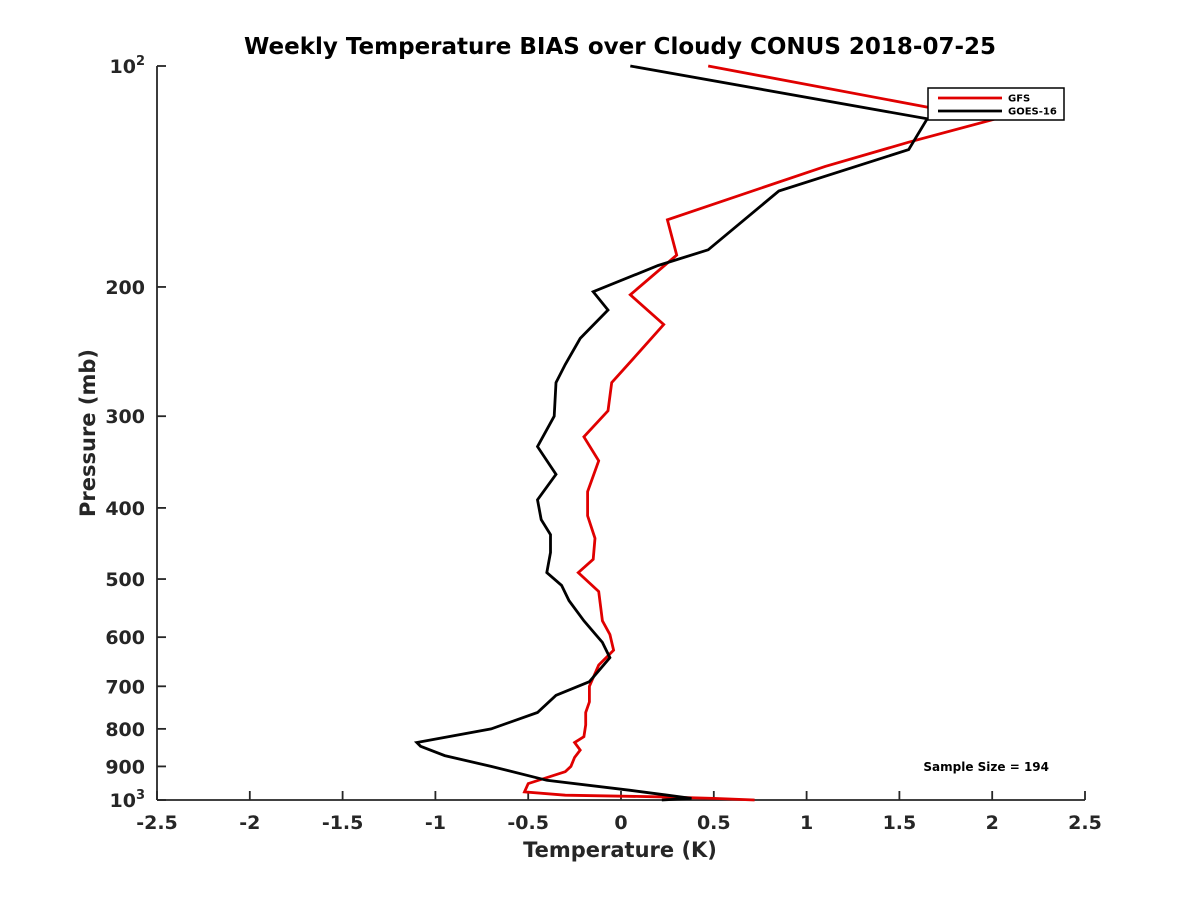 Image resolution: width=1200 pixels, height=900 pixels. I want to click on y-tick-label: 700, so click(125, 687).